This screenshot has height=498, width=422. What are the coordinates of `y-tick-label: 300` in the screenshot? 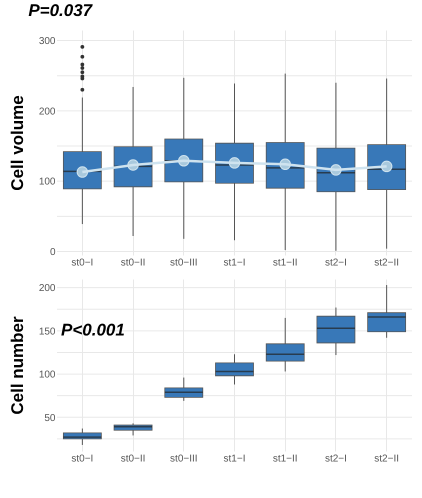 It's located at (47, 42).